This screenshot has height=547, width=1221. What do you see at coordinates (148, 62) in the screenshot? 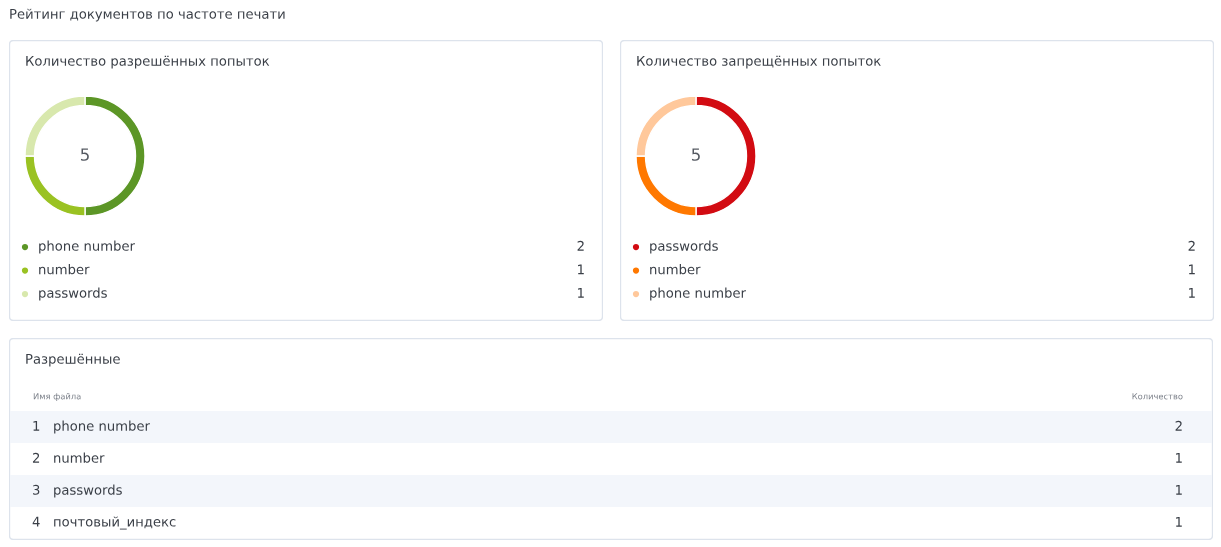
I see `chart-title: Количество разрешённых попыток` at bounding box center [148, 62].